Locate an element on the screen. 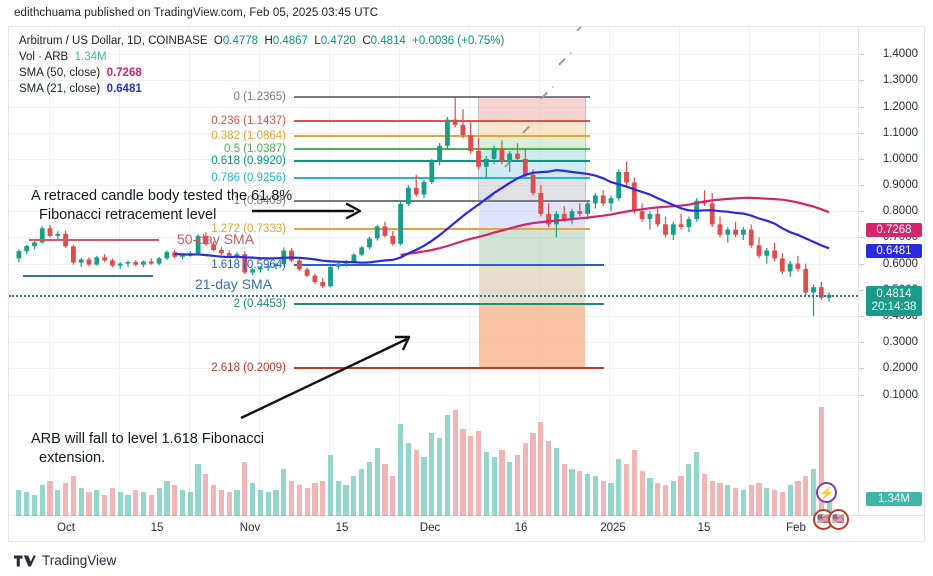 The height and width of the screenshot is (576, 933). flag-marker-icon-2: 🇺🇸 is located at coordinates (838, 519).